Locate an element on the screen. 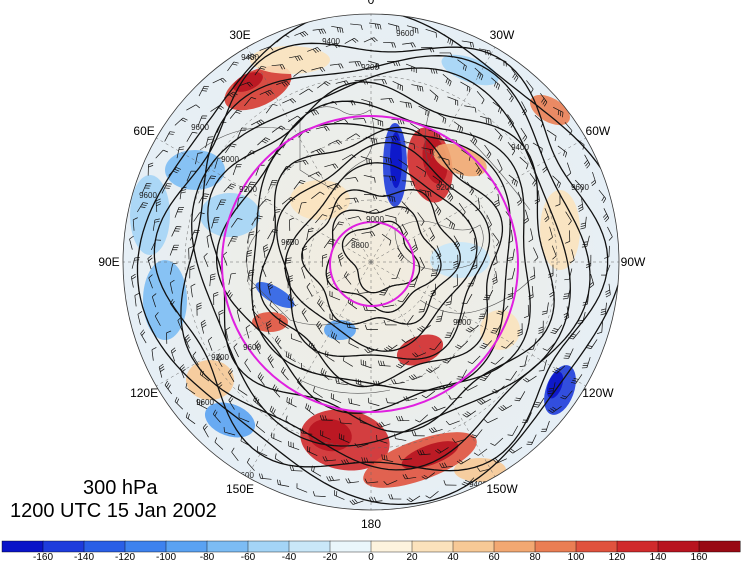 Image resolution: width=742 pixels, height=561 pixels. height-contour is located at coordinates (383, 250).